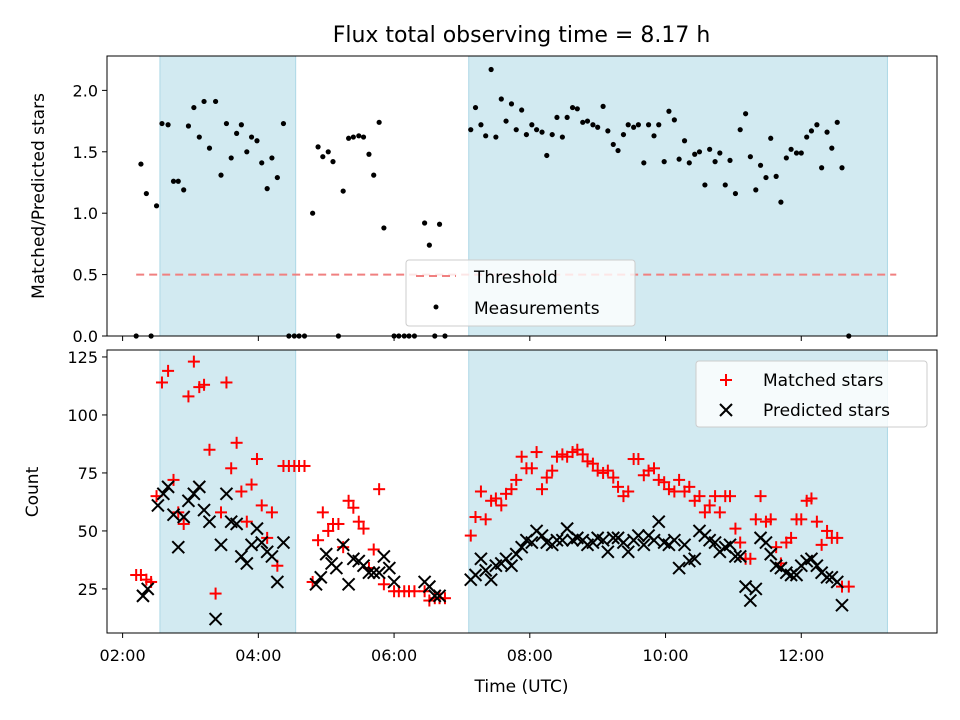  I want to click on y-tick-label: 1.0, so click(85, 213).